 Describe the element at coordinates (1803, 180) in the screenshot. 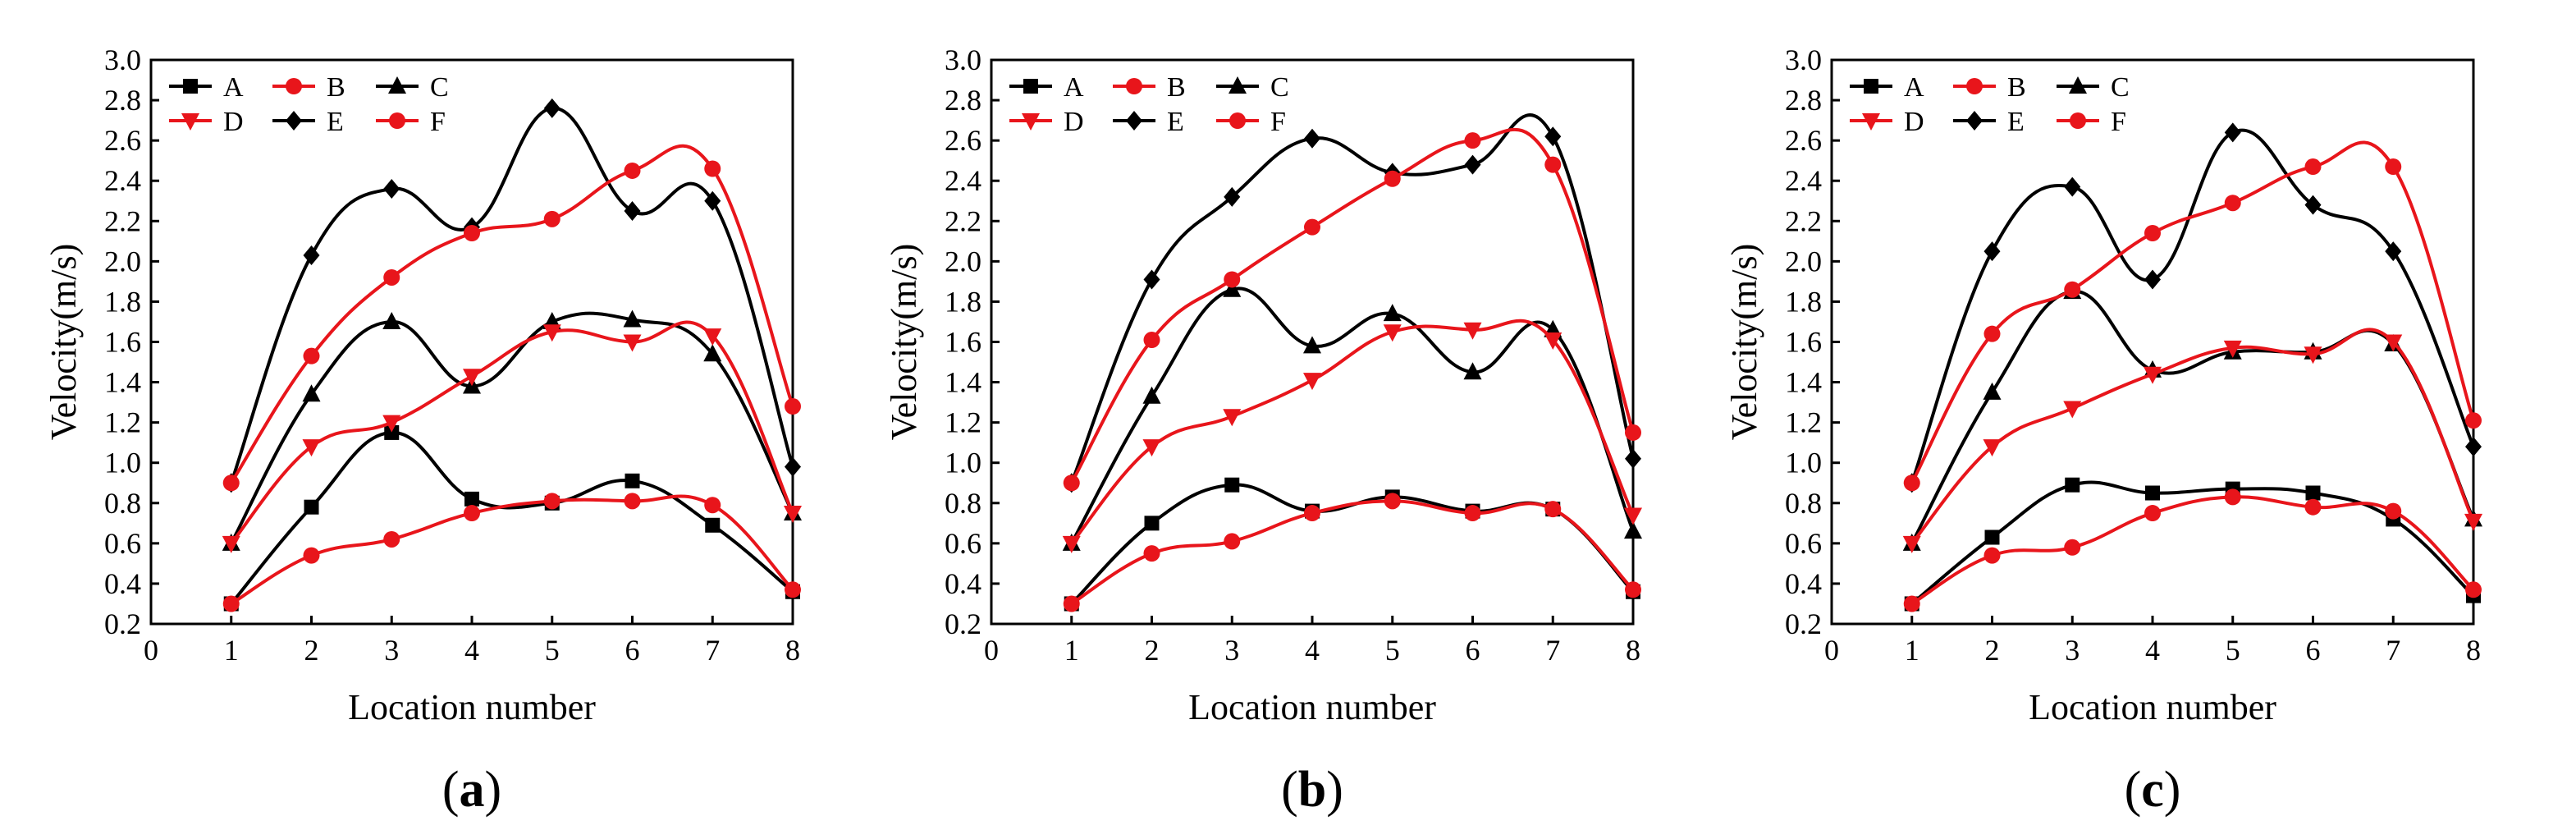

I see `y-tick-label: 2.4` at that location.